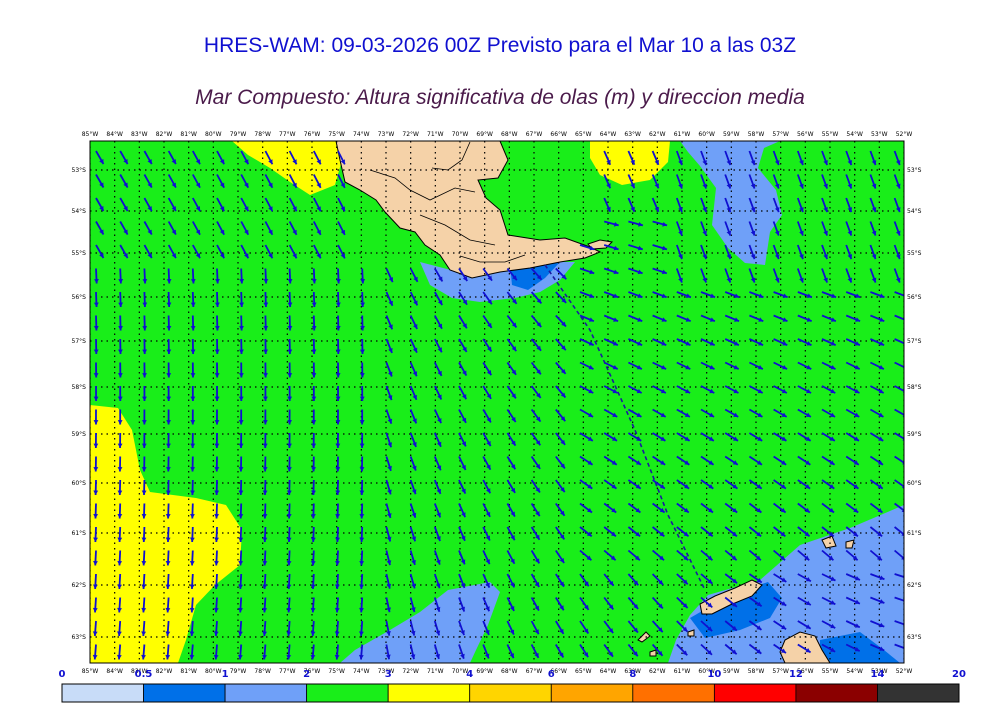 This screenshot has height=707, width=1000. Describe the element at coordinates (336, 671) in the screenshot. I see `longitude-label: 75°W` at that location.